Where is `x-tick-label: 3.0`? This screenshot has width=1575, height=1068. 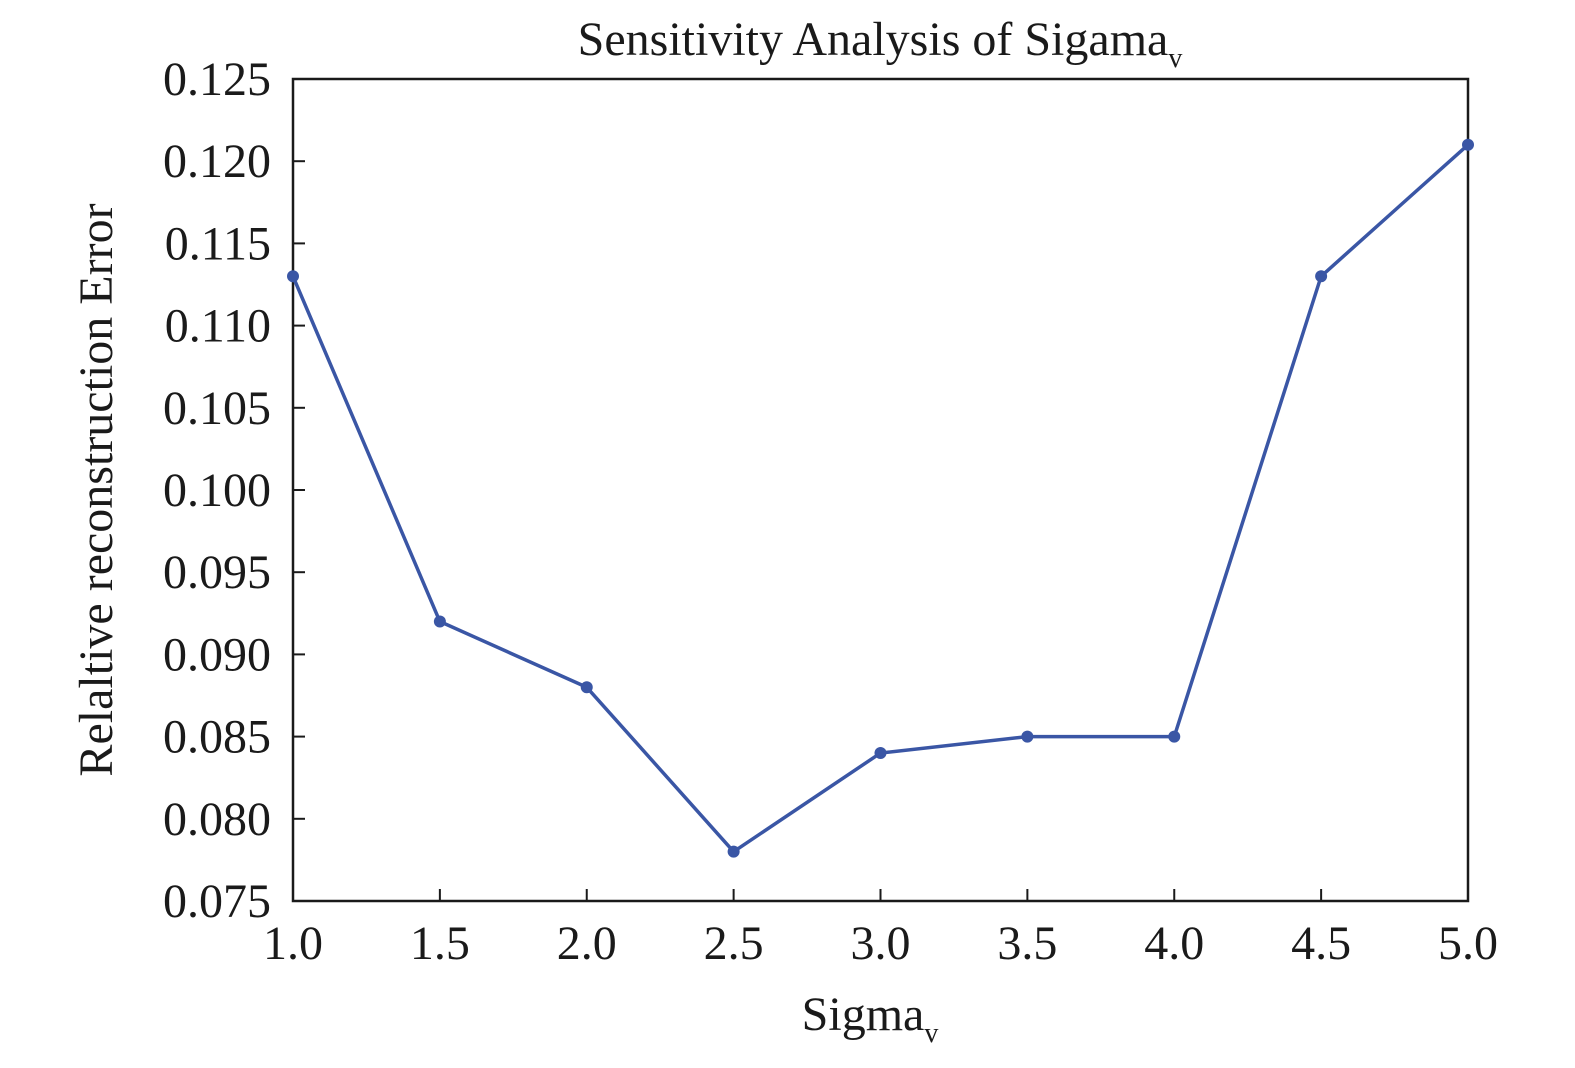 x-tick-label: 3.0 is located at coordinates (881, 943).